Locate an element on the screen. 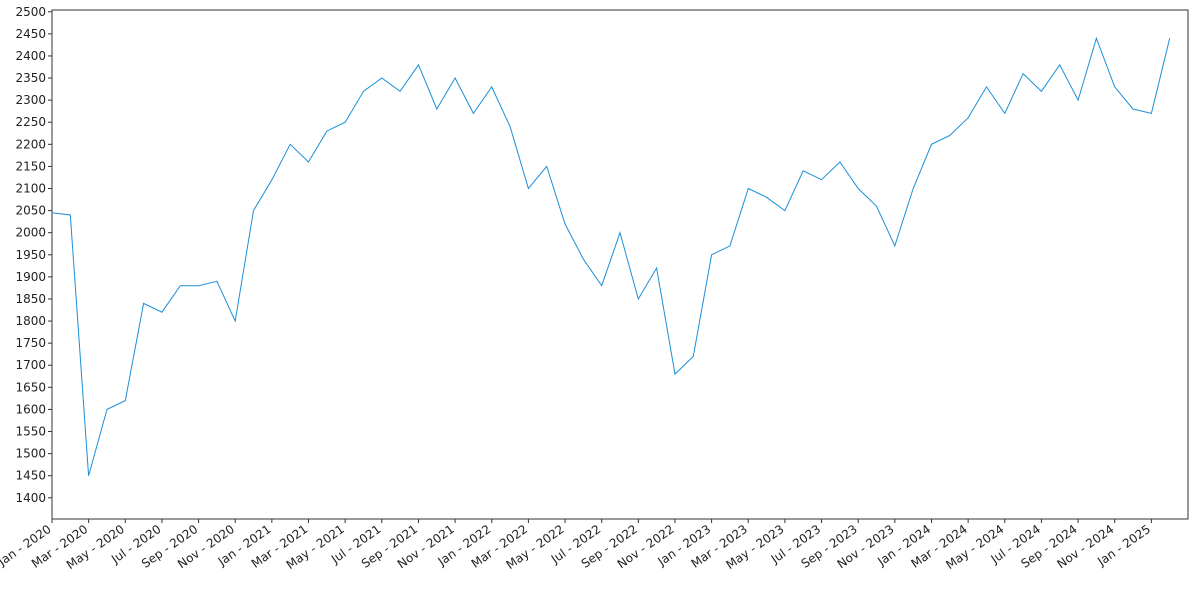  y-tick-label: 1450 is located at coordinates (30, 476).